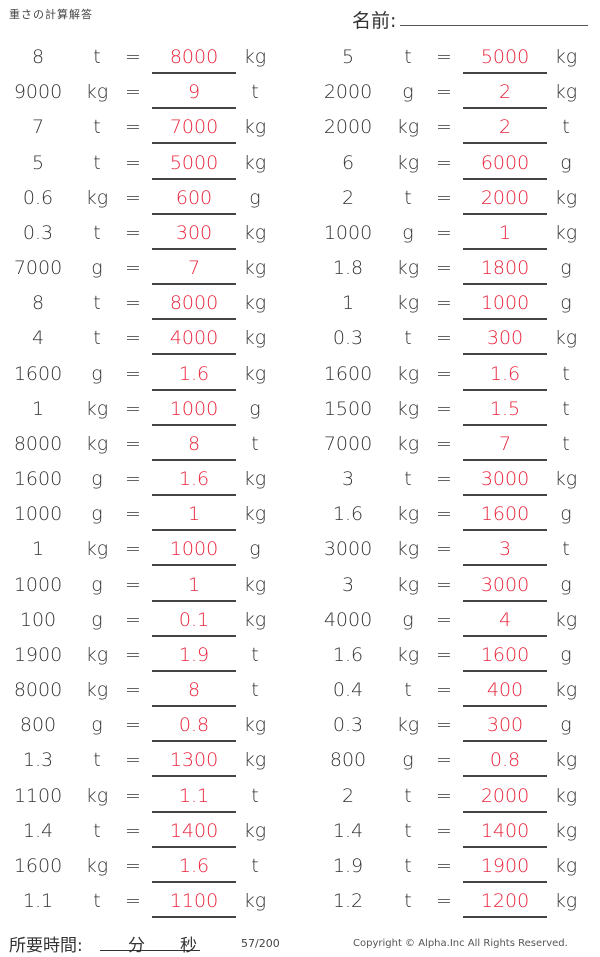 The image size is (600, 957). What do you see at coordinates (348, 901) in the screenshot?
I see `given-value: 1.2` at bounding box center [348, 901].